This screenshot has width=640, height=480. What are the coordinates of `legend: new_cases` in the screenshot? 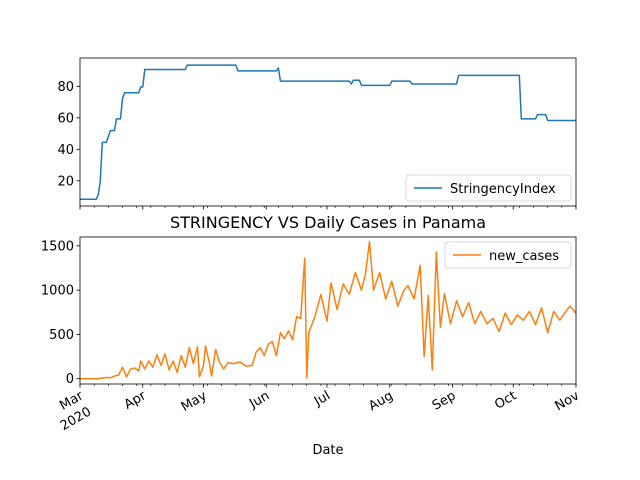 It's located at (508, 255).